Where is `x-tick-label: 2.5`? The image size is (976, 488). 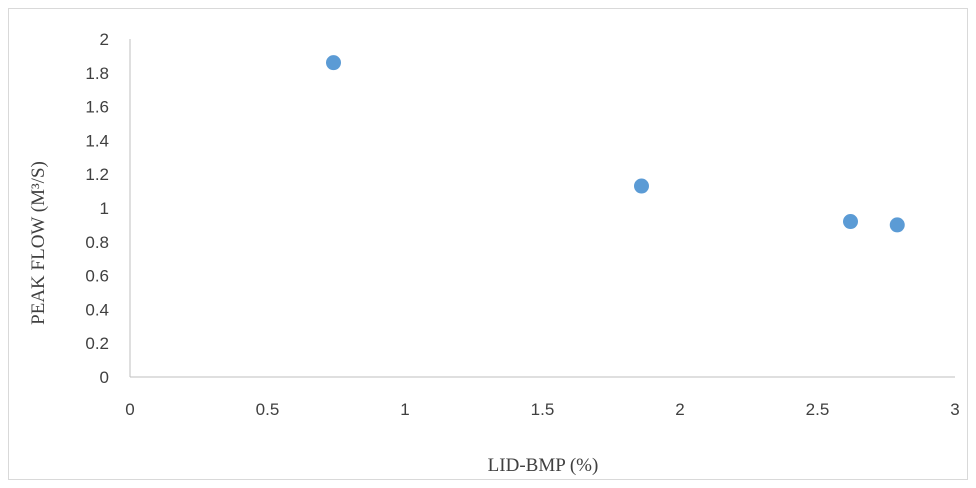 x-tick-label: 2.5 is located at coordinates (818, 409).